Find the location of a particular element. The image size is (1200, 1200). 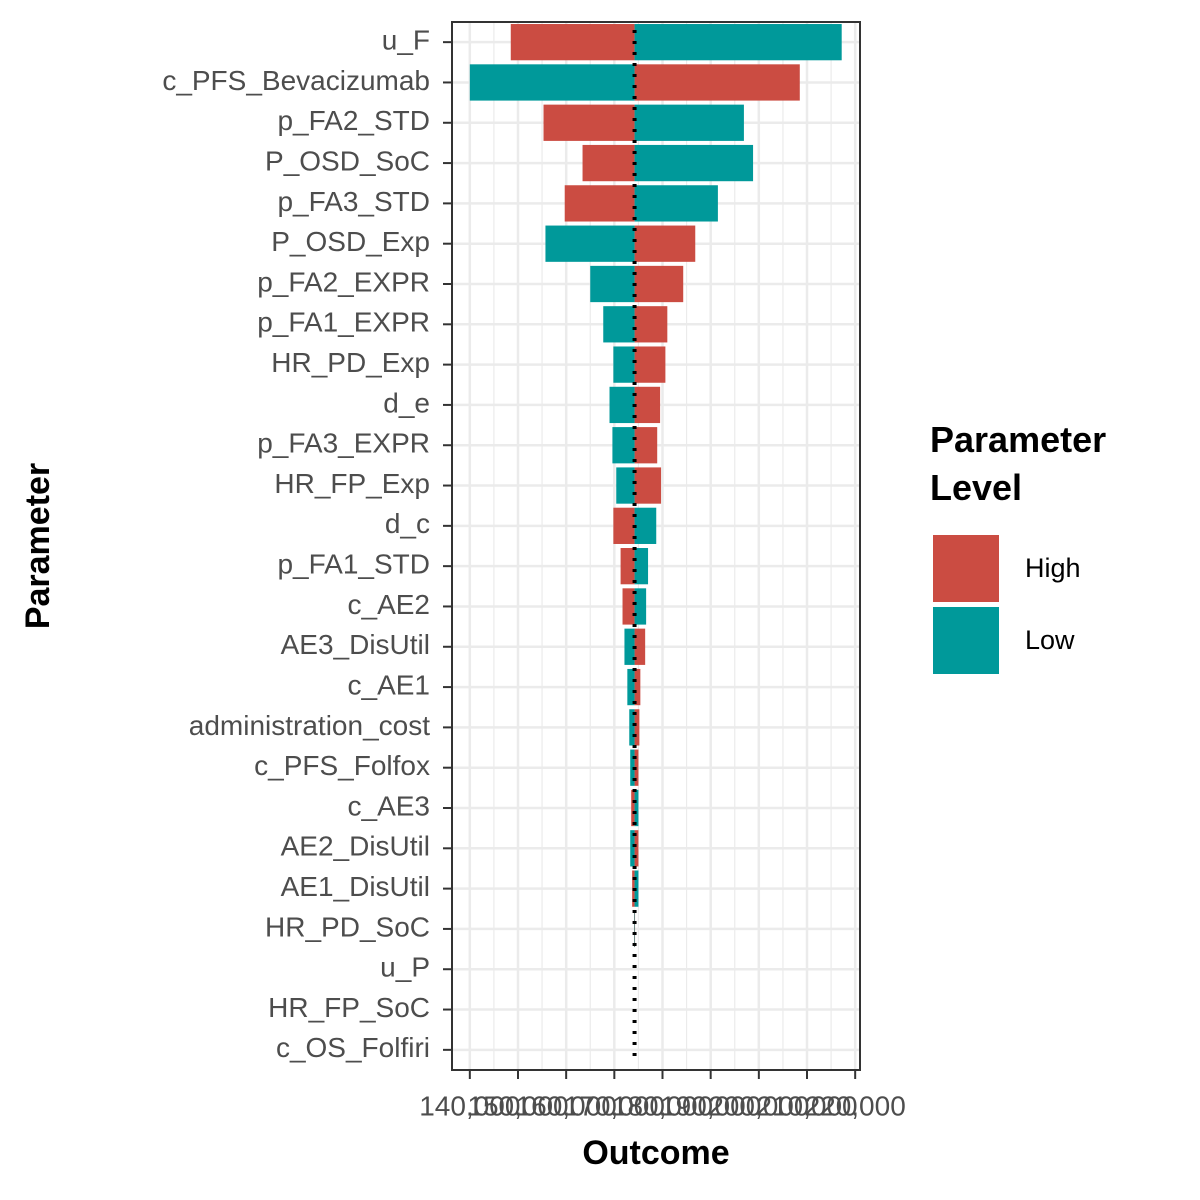

y-tick-label: c_AE2 is located at coordinates (389, 604).